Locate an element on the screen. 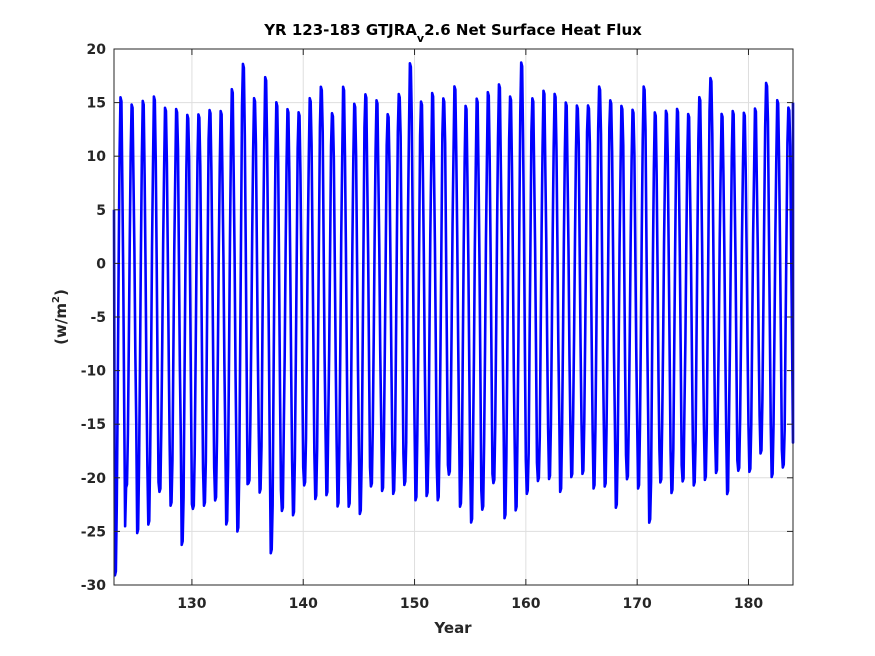  chart-title-prefix: YR 123-183 GTJRA is located at coordinates (340, 30).